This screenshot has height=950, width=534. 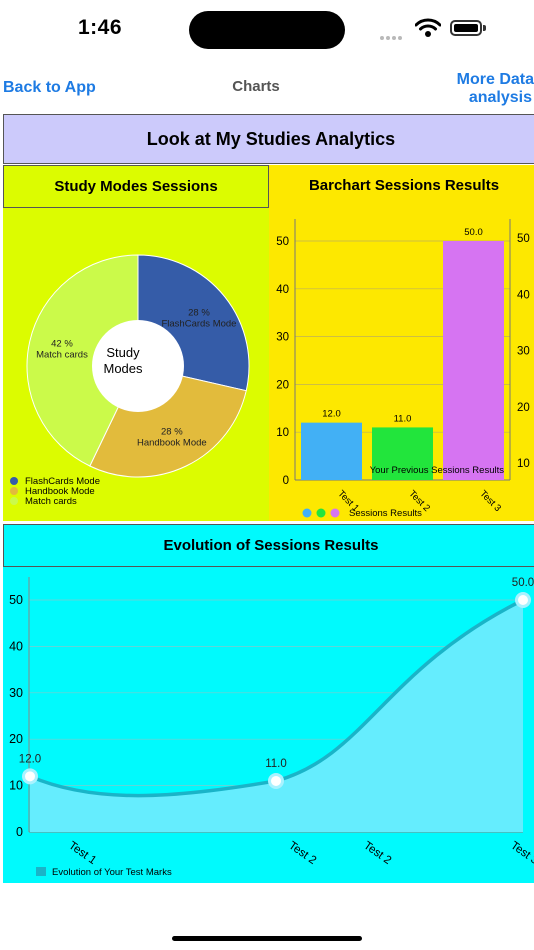 I want to click on line-xtick-4: Test 3, so click(x=521, y=853).